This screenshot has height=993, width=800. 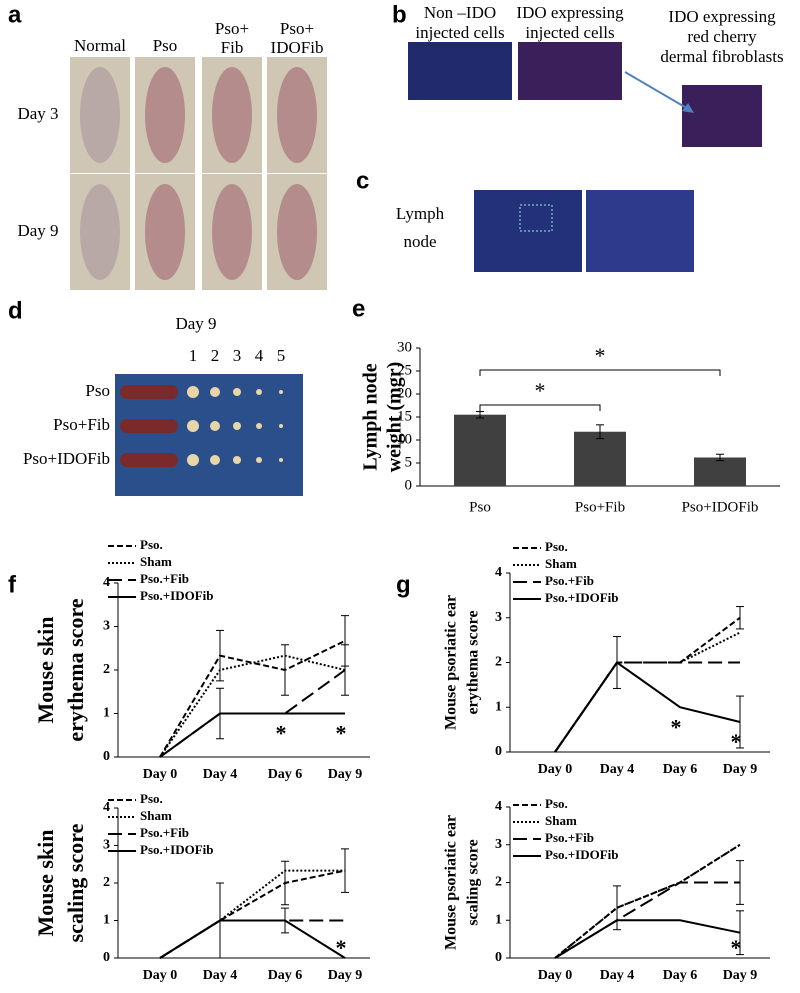 What do you see at coordinates (12, 584) in the screenshot?
I see `panel-letter: f` at bounding box center [12, 584].